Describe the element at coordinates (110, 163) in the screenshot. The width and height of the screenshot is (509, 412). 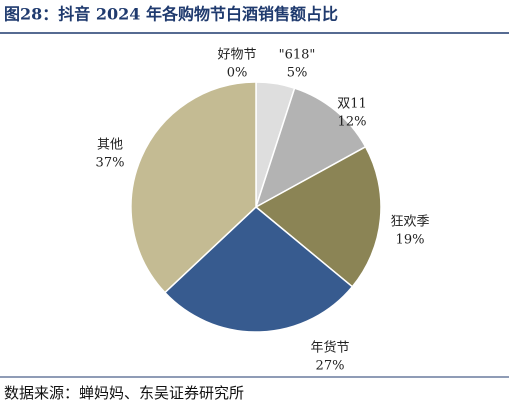
I see `slice-value-label: 37%` at that location.